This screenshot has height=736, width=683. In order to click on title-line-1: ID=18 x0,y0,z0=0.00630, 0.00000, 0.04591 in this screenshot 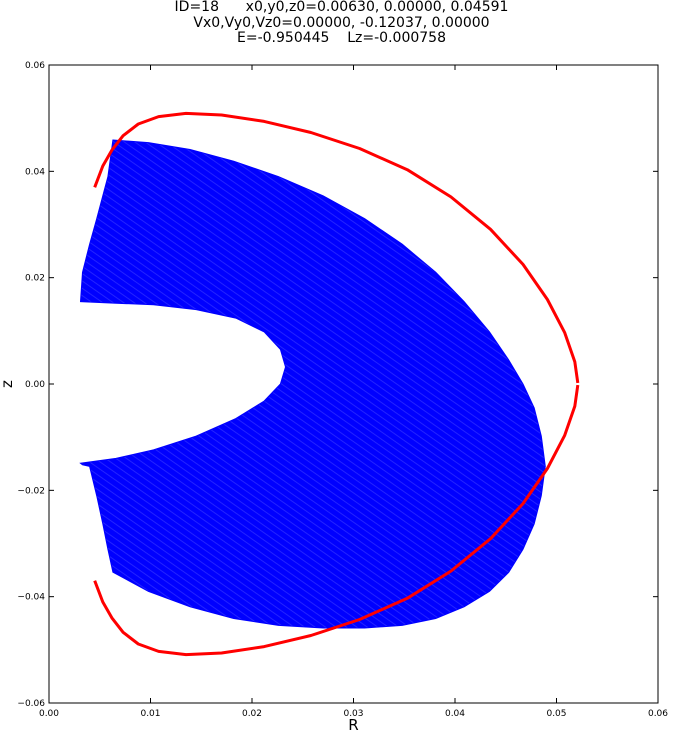, I will do `click(341, 7)`.